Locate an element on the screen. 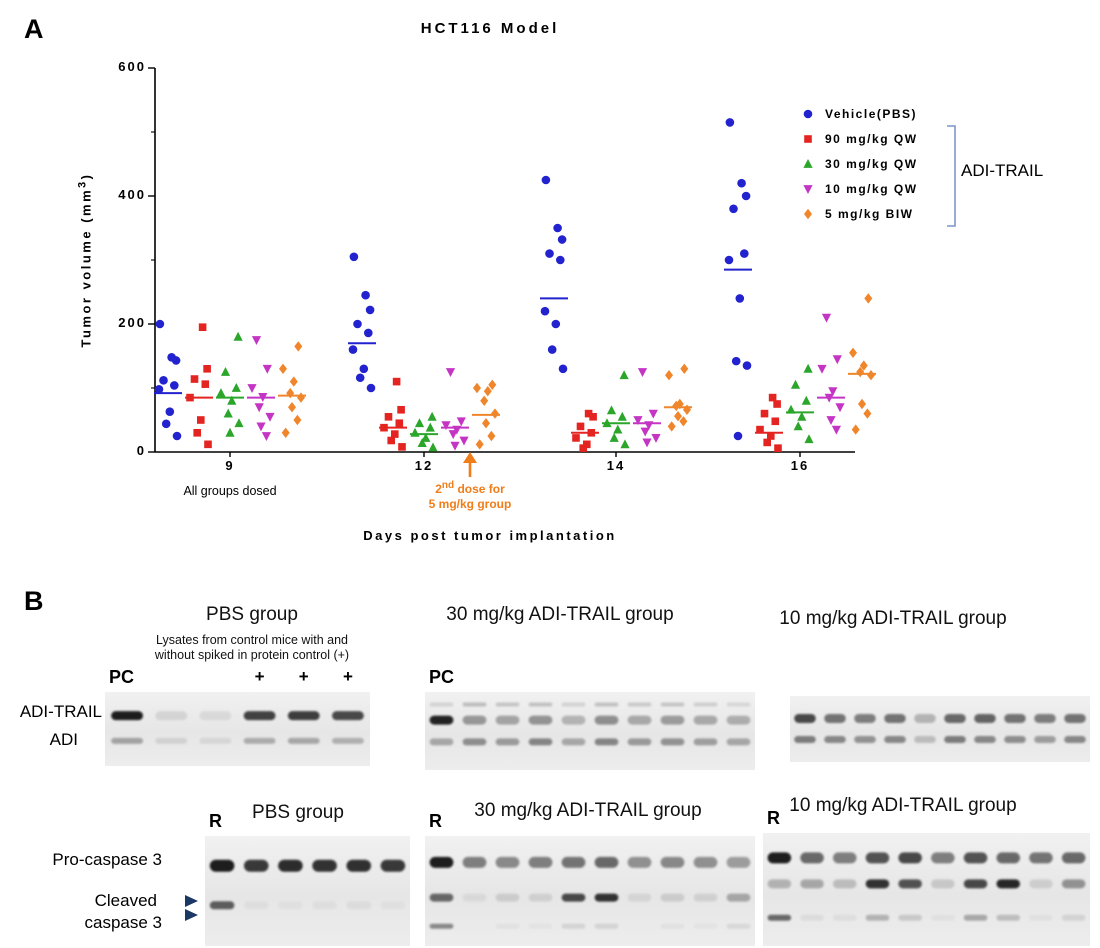  y-tick-label: 400 is located at coordinates (132, 194).